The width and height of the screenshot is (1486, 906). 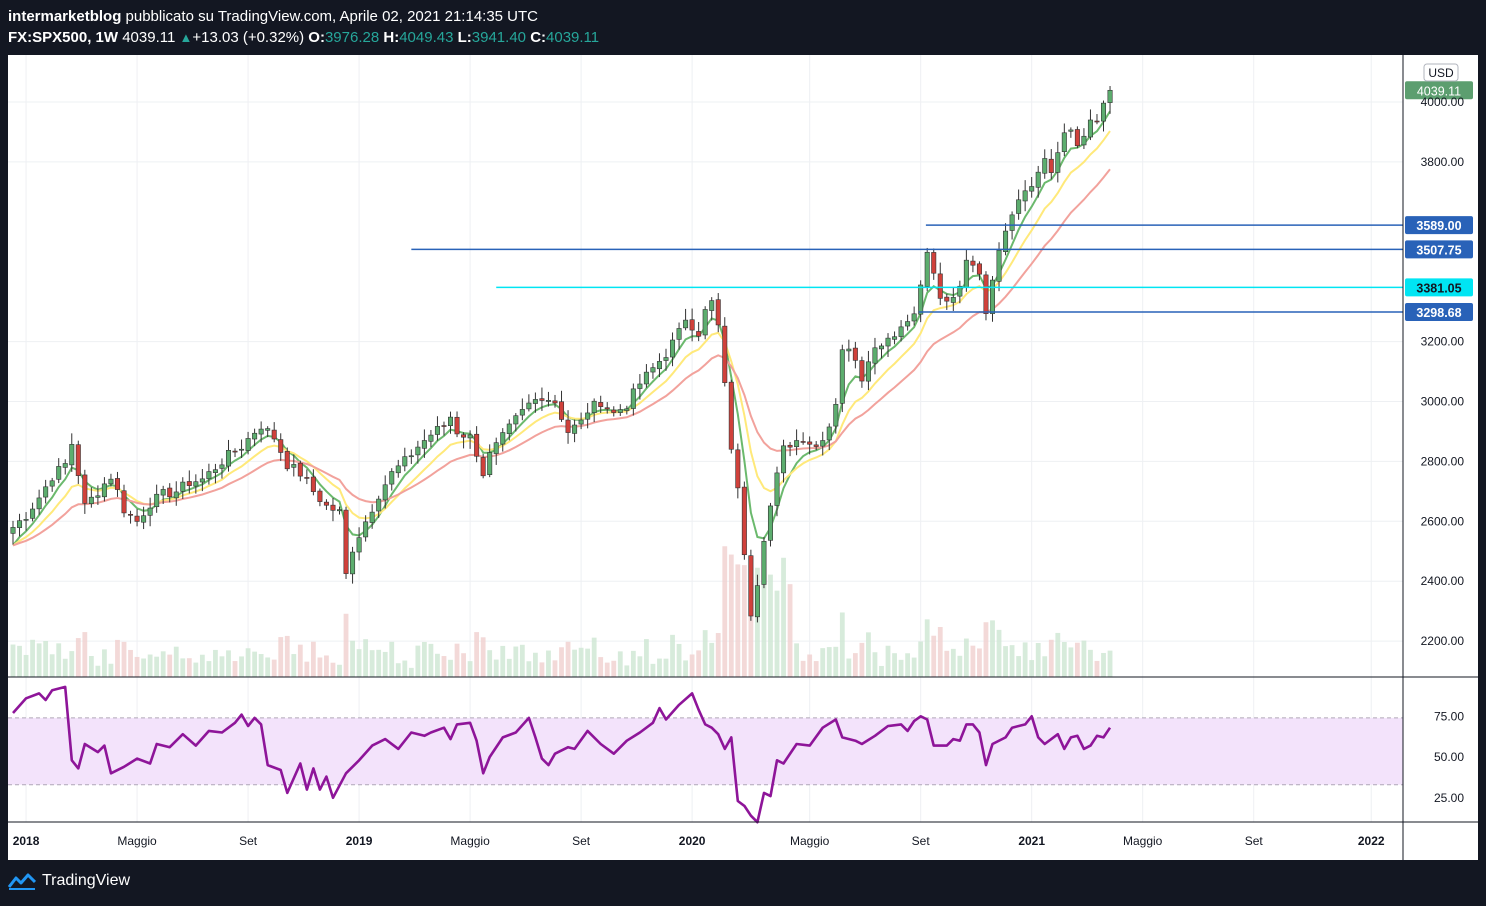 I want to click on low-value: 3941.40, so click(x=499, y=37).